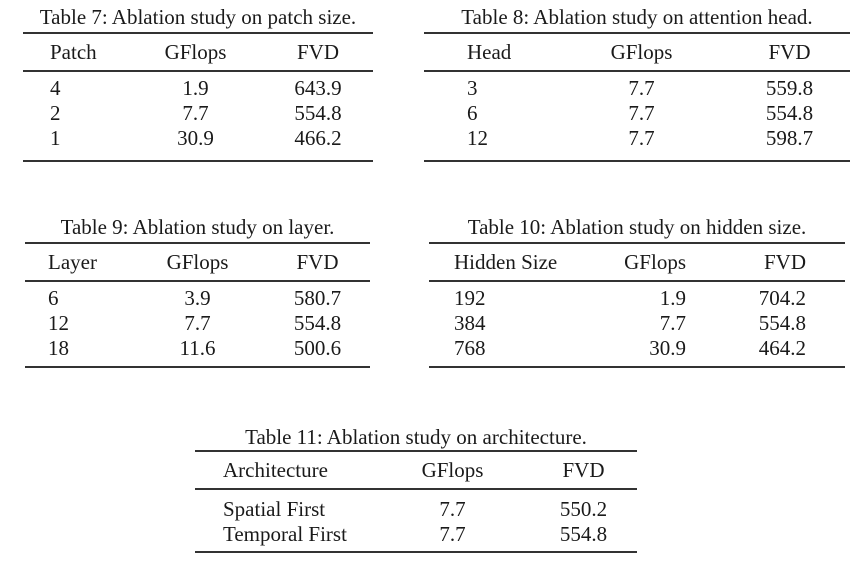  What do you see at coordinates (317, 298) in the screenshot?
I see `table-cell: 580.7` at bounding box center [317, 298].